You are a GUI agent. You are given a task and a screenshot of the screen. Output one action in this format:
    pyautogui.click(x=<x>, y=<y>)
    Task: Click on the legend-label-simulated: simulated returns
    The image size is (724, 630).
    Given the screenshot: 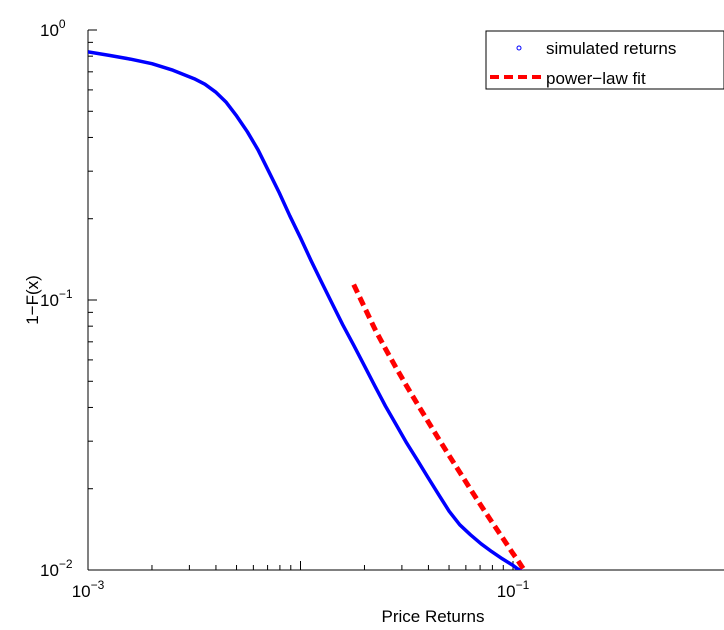 What is the action you would take?
    pyautogui.click(x=611, y=48)
    